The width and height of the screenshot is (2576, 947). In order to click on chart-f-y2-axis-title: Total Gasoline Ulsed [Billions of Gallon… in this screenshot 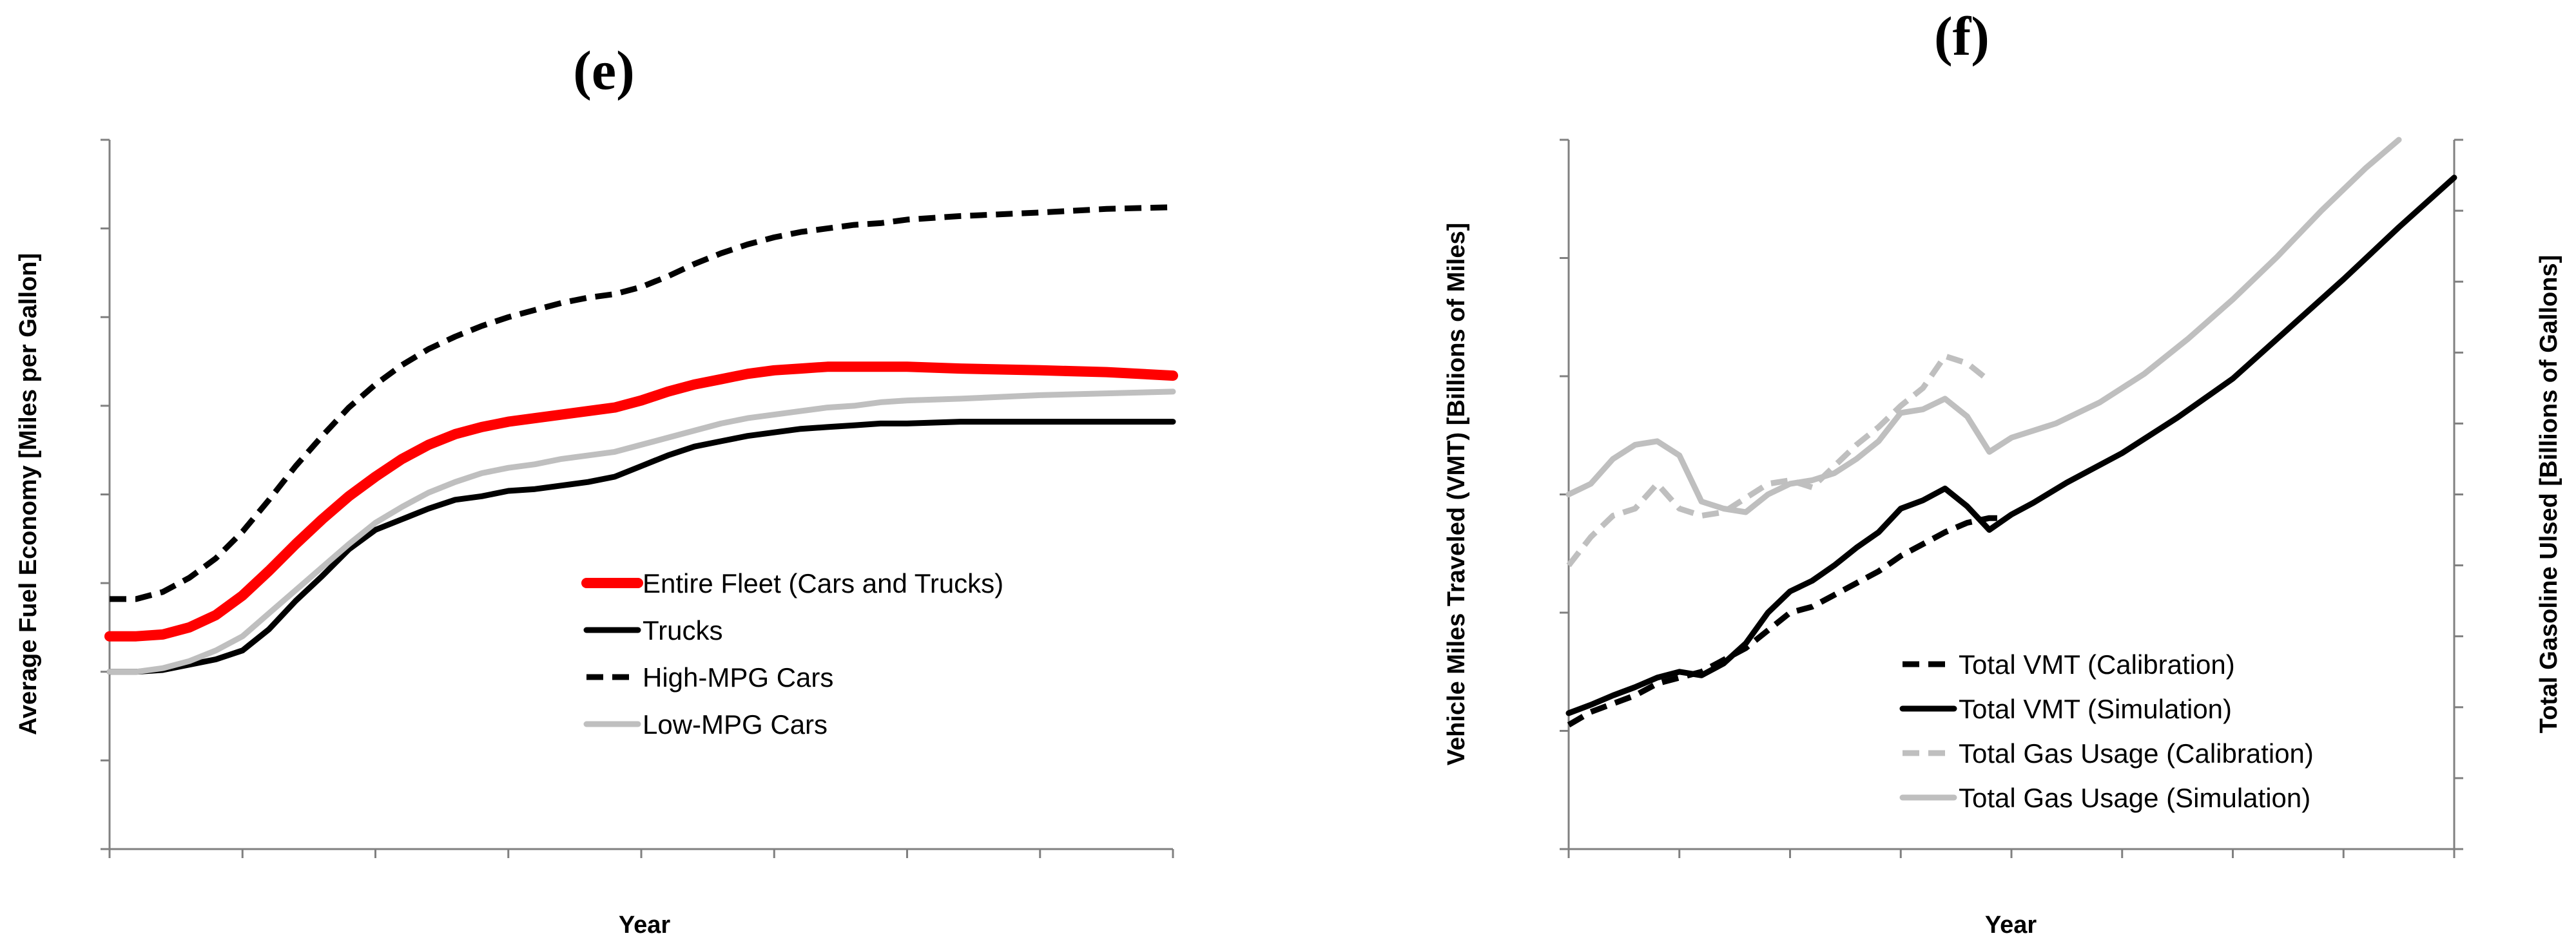, I will do `click(2548, 494)`.